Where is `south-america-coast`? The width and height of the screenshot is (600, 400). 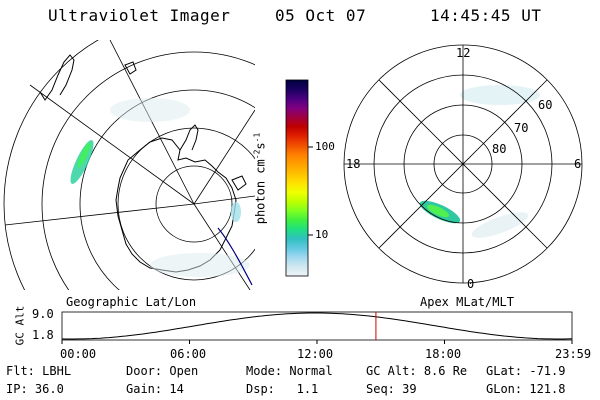
south-america-coast is located at coordinates (57, 77).